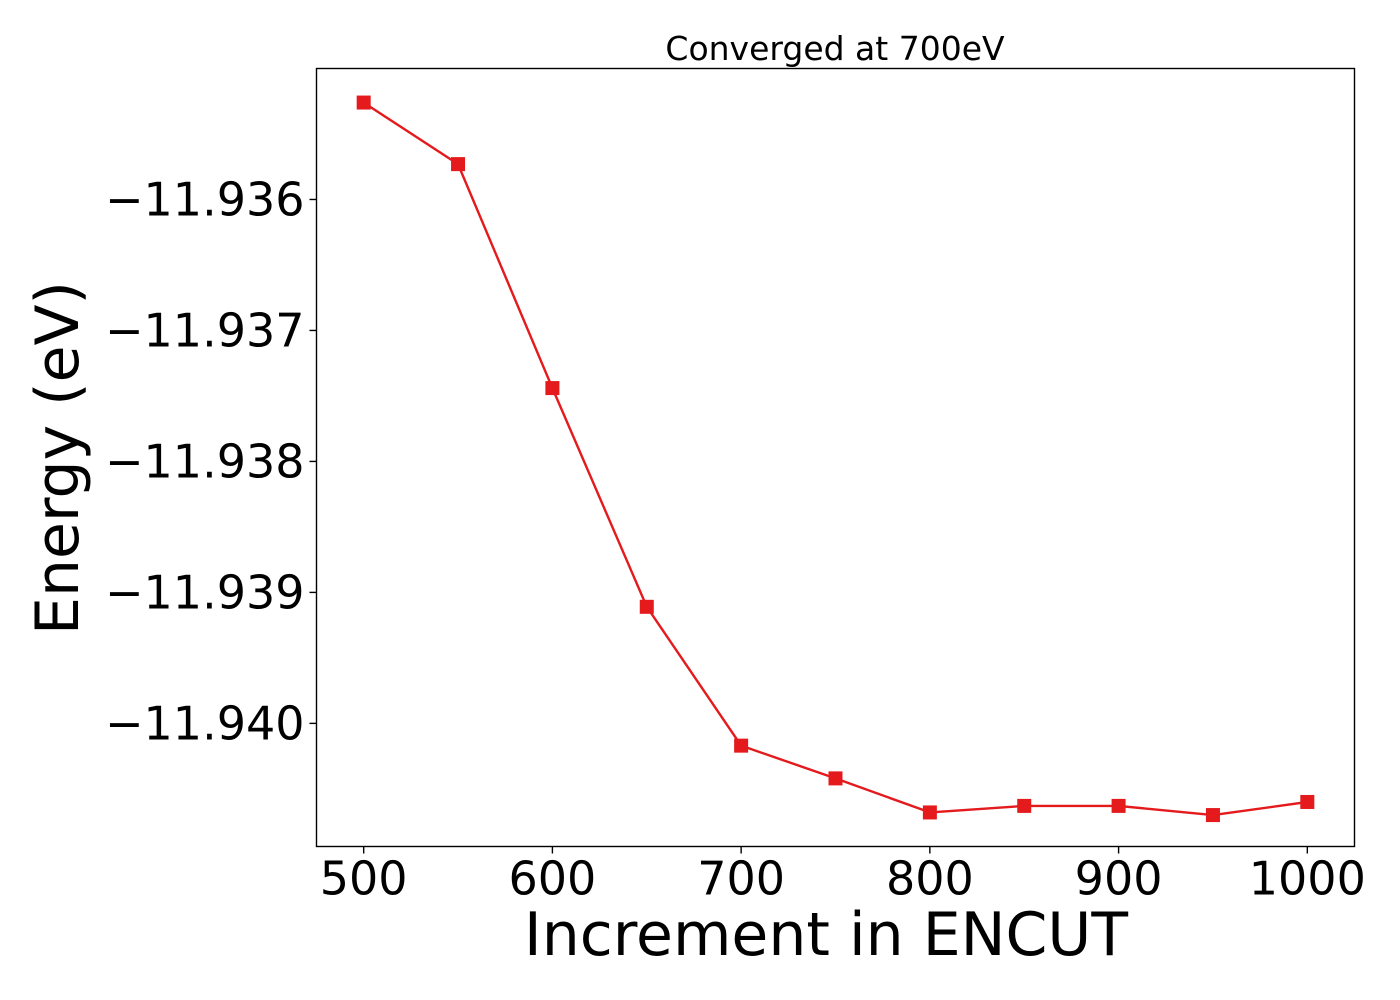 This screenshot has width=1400, height=1000. Describe the element at coordinates (205, 592) in the screenshot. I see `y-tick-label: −11.939` at that location.